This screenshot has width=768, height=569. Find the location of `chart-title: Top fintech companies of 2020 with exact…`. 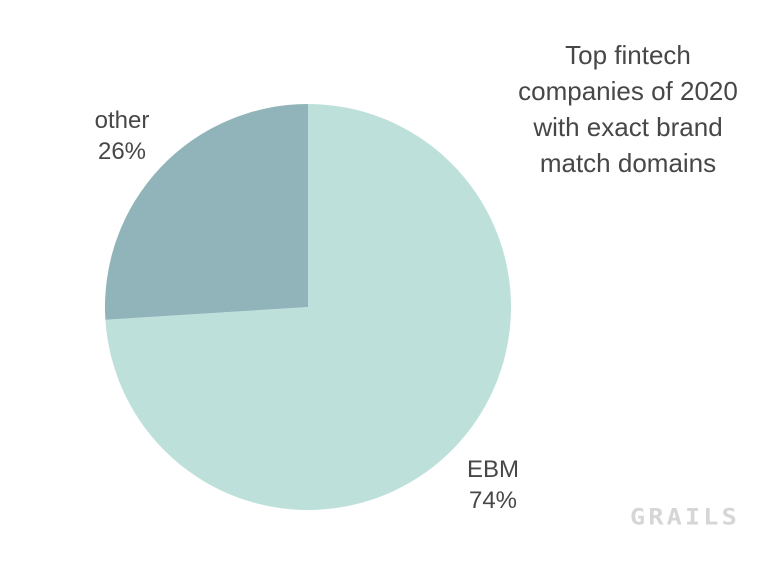

chart-title: Top fintech companies of 2020 with exact… is located at coordinates (628, 109).